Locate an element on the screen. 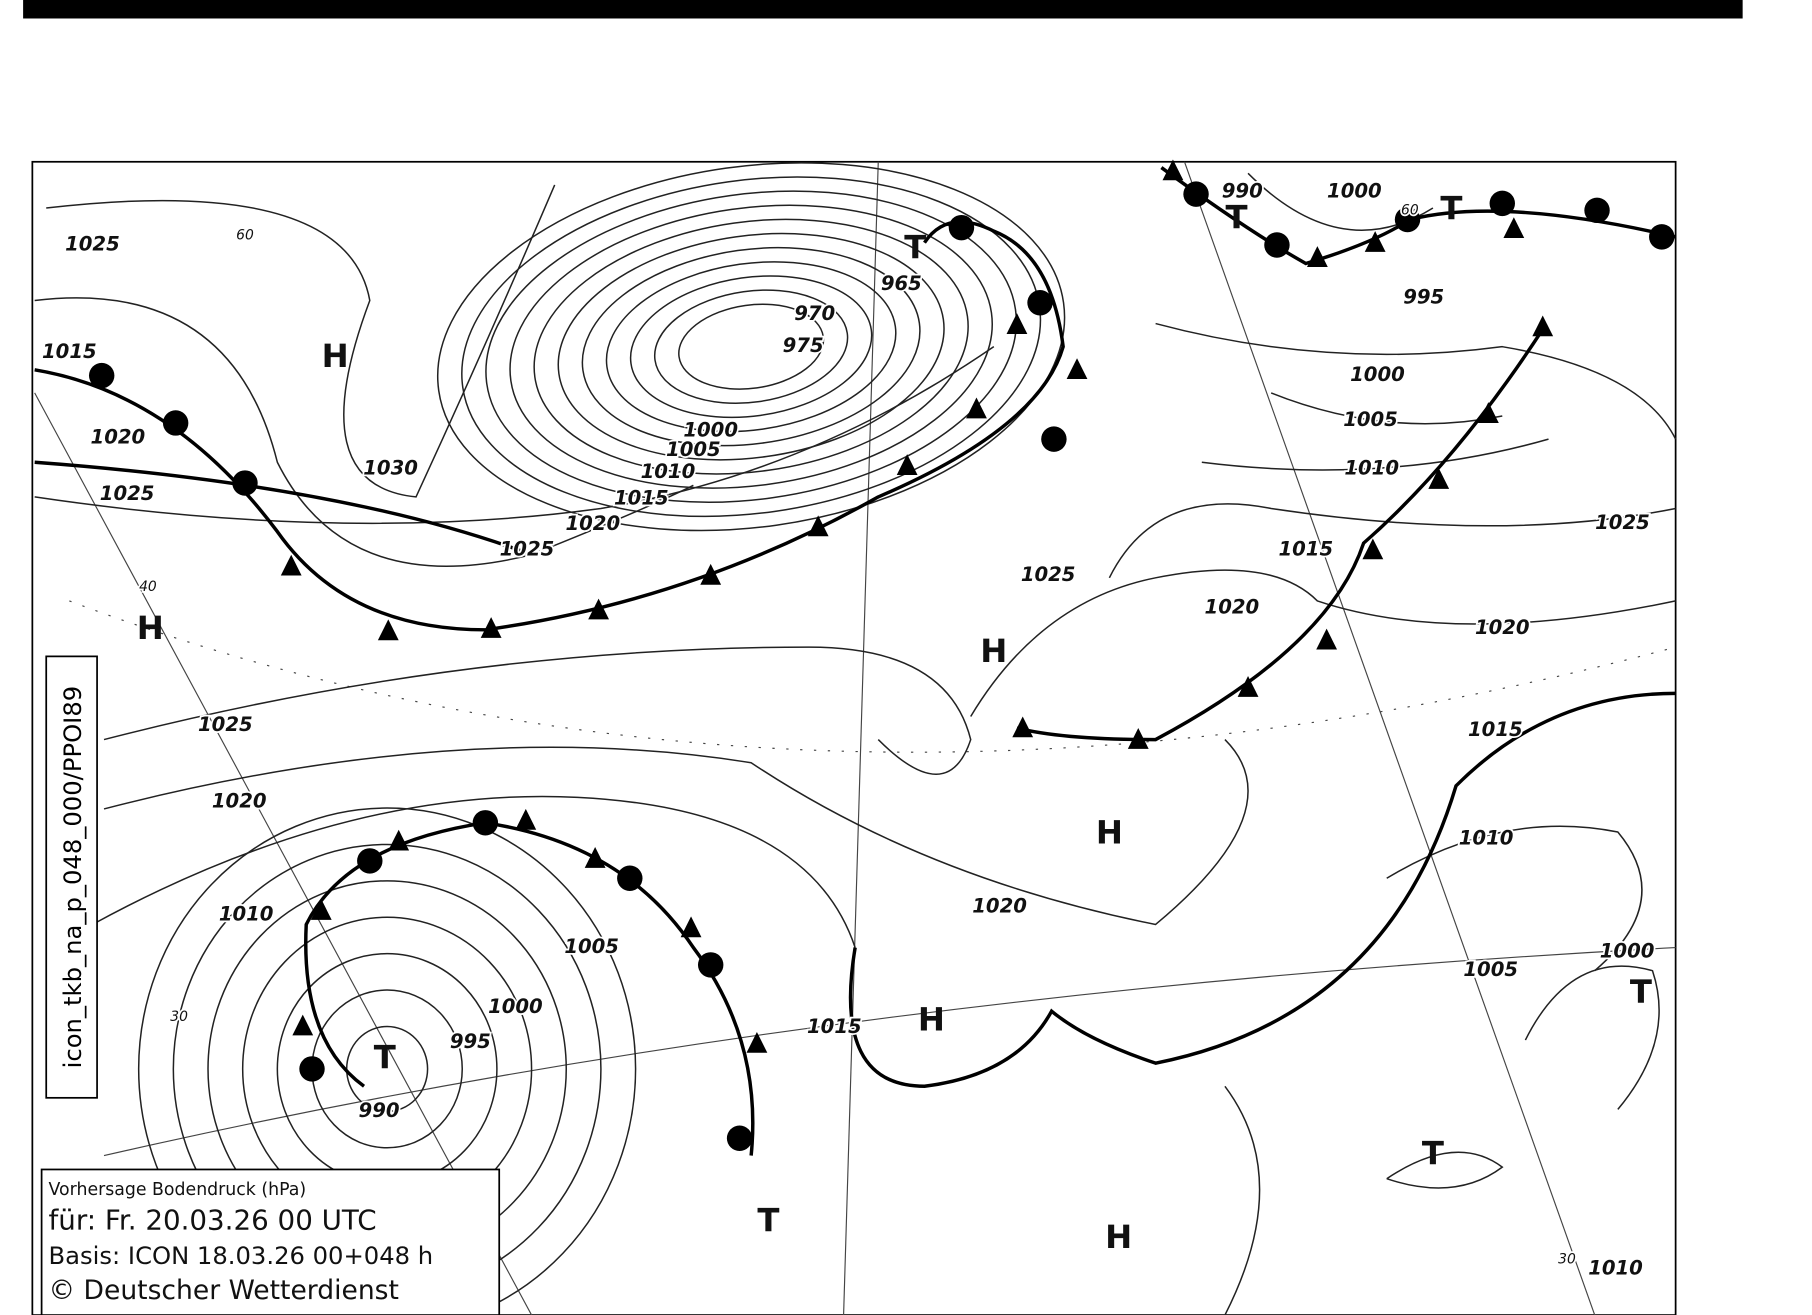  info-box is located at coordinates (270, 1241).